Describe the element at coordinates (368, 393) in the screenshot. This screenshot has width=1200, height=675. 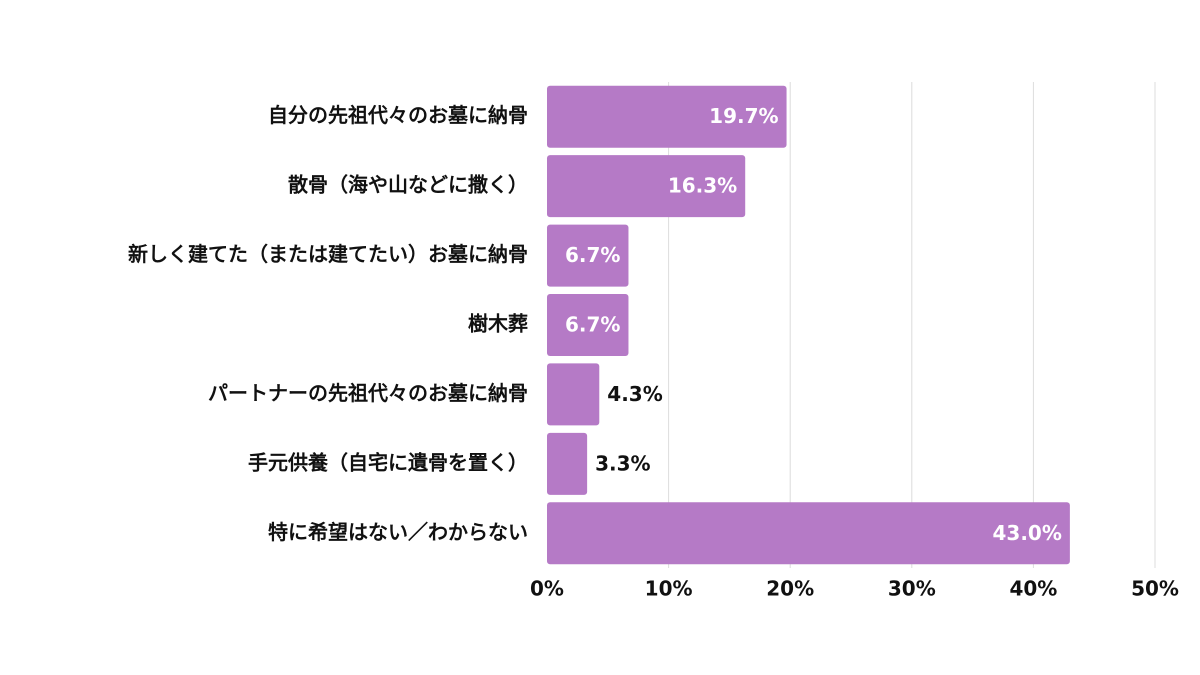
I see `y-tick-label: パートナーの先祖代々のお墓に納骨` at that location.